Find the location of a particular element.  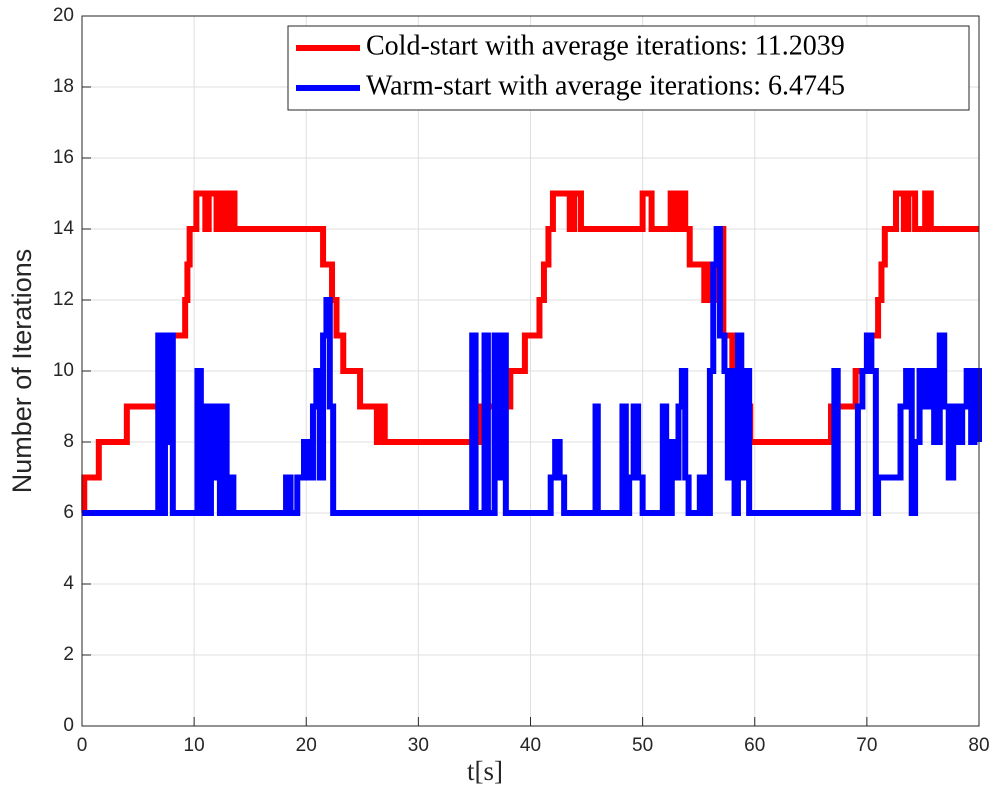

x-tick-label: 0 is located at coordinates (82, 745).